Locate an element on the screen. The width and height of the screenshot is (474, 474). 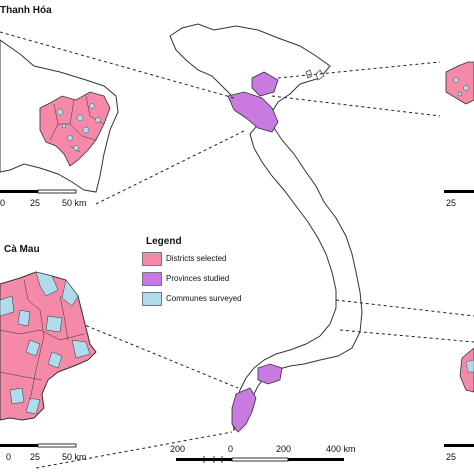
legend-item-communes: Communes surveyed is located at coordinates (202, 299).